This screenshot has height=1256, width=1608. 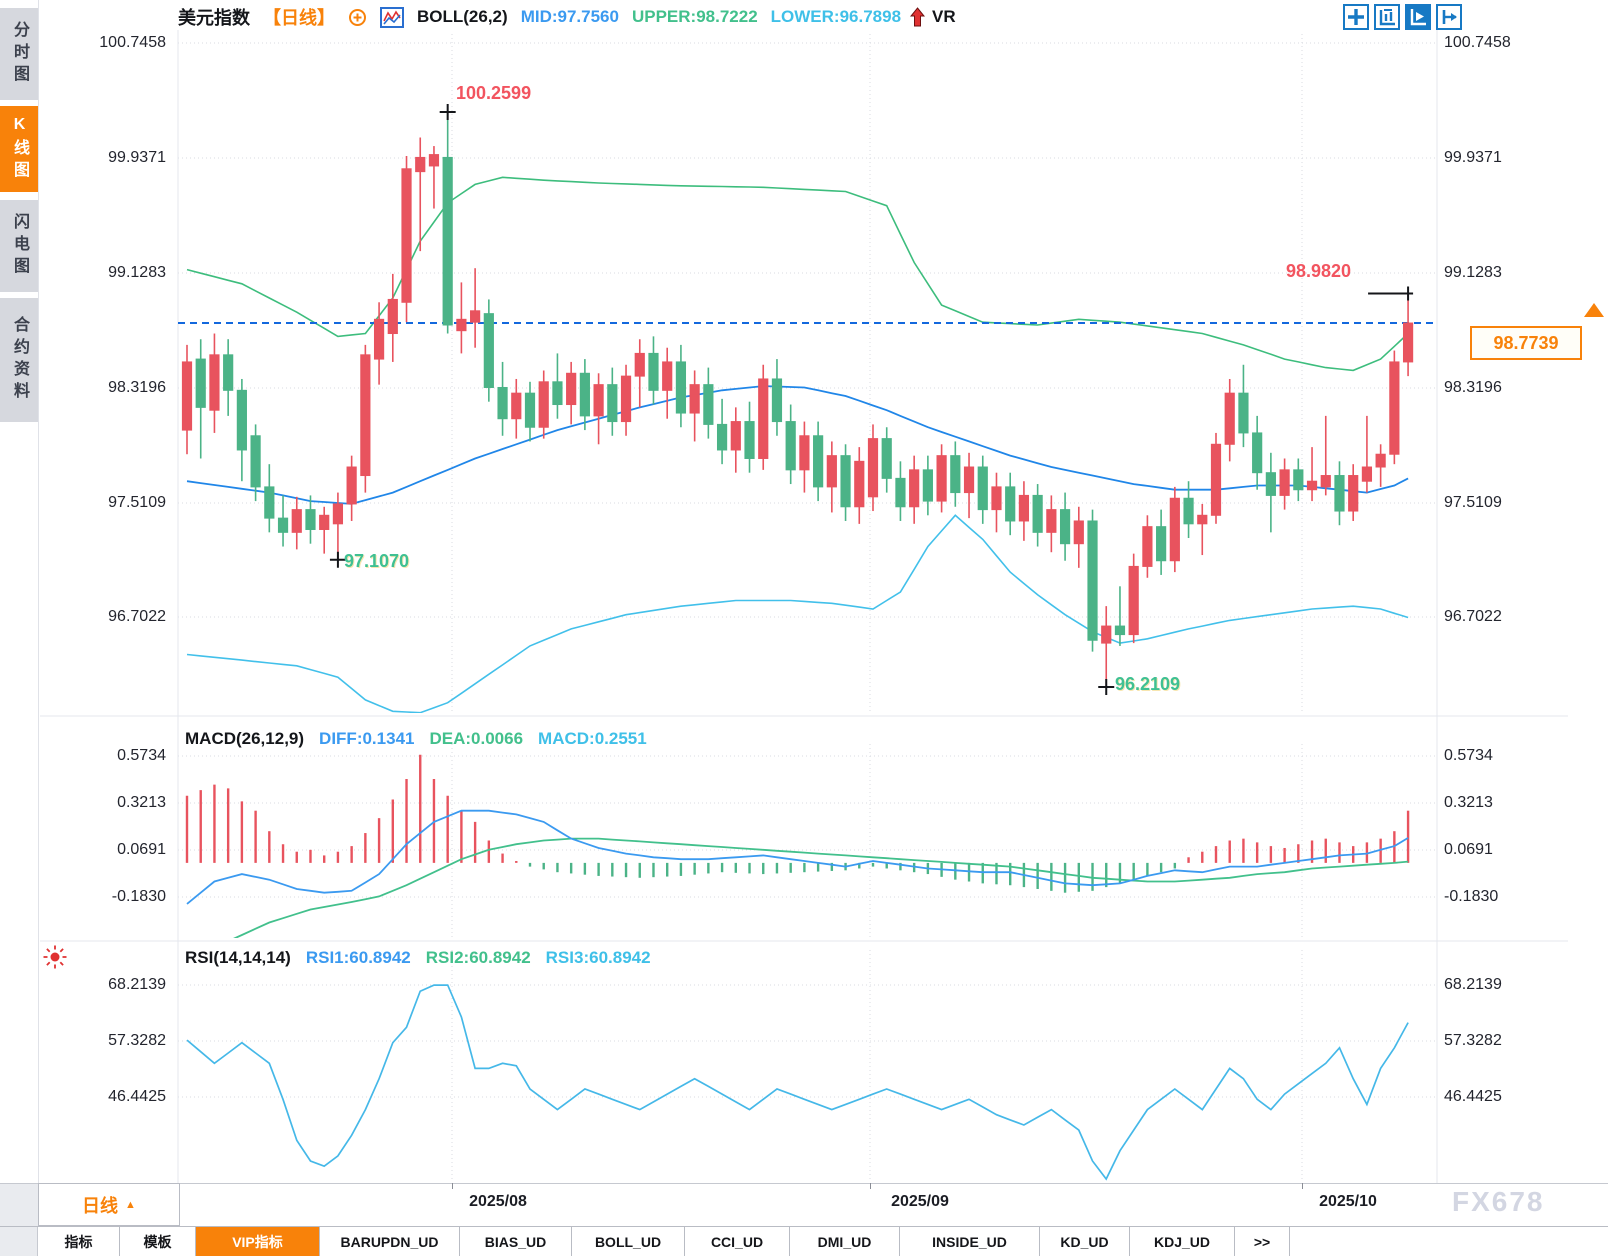 I want to click on sidebar-item-kline-chart: K线图, so click(x=19, y=149).